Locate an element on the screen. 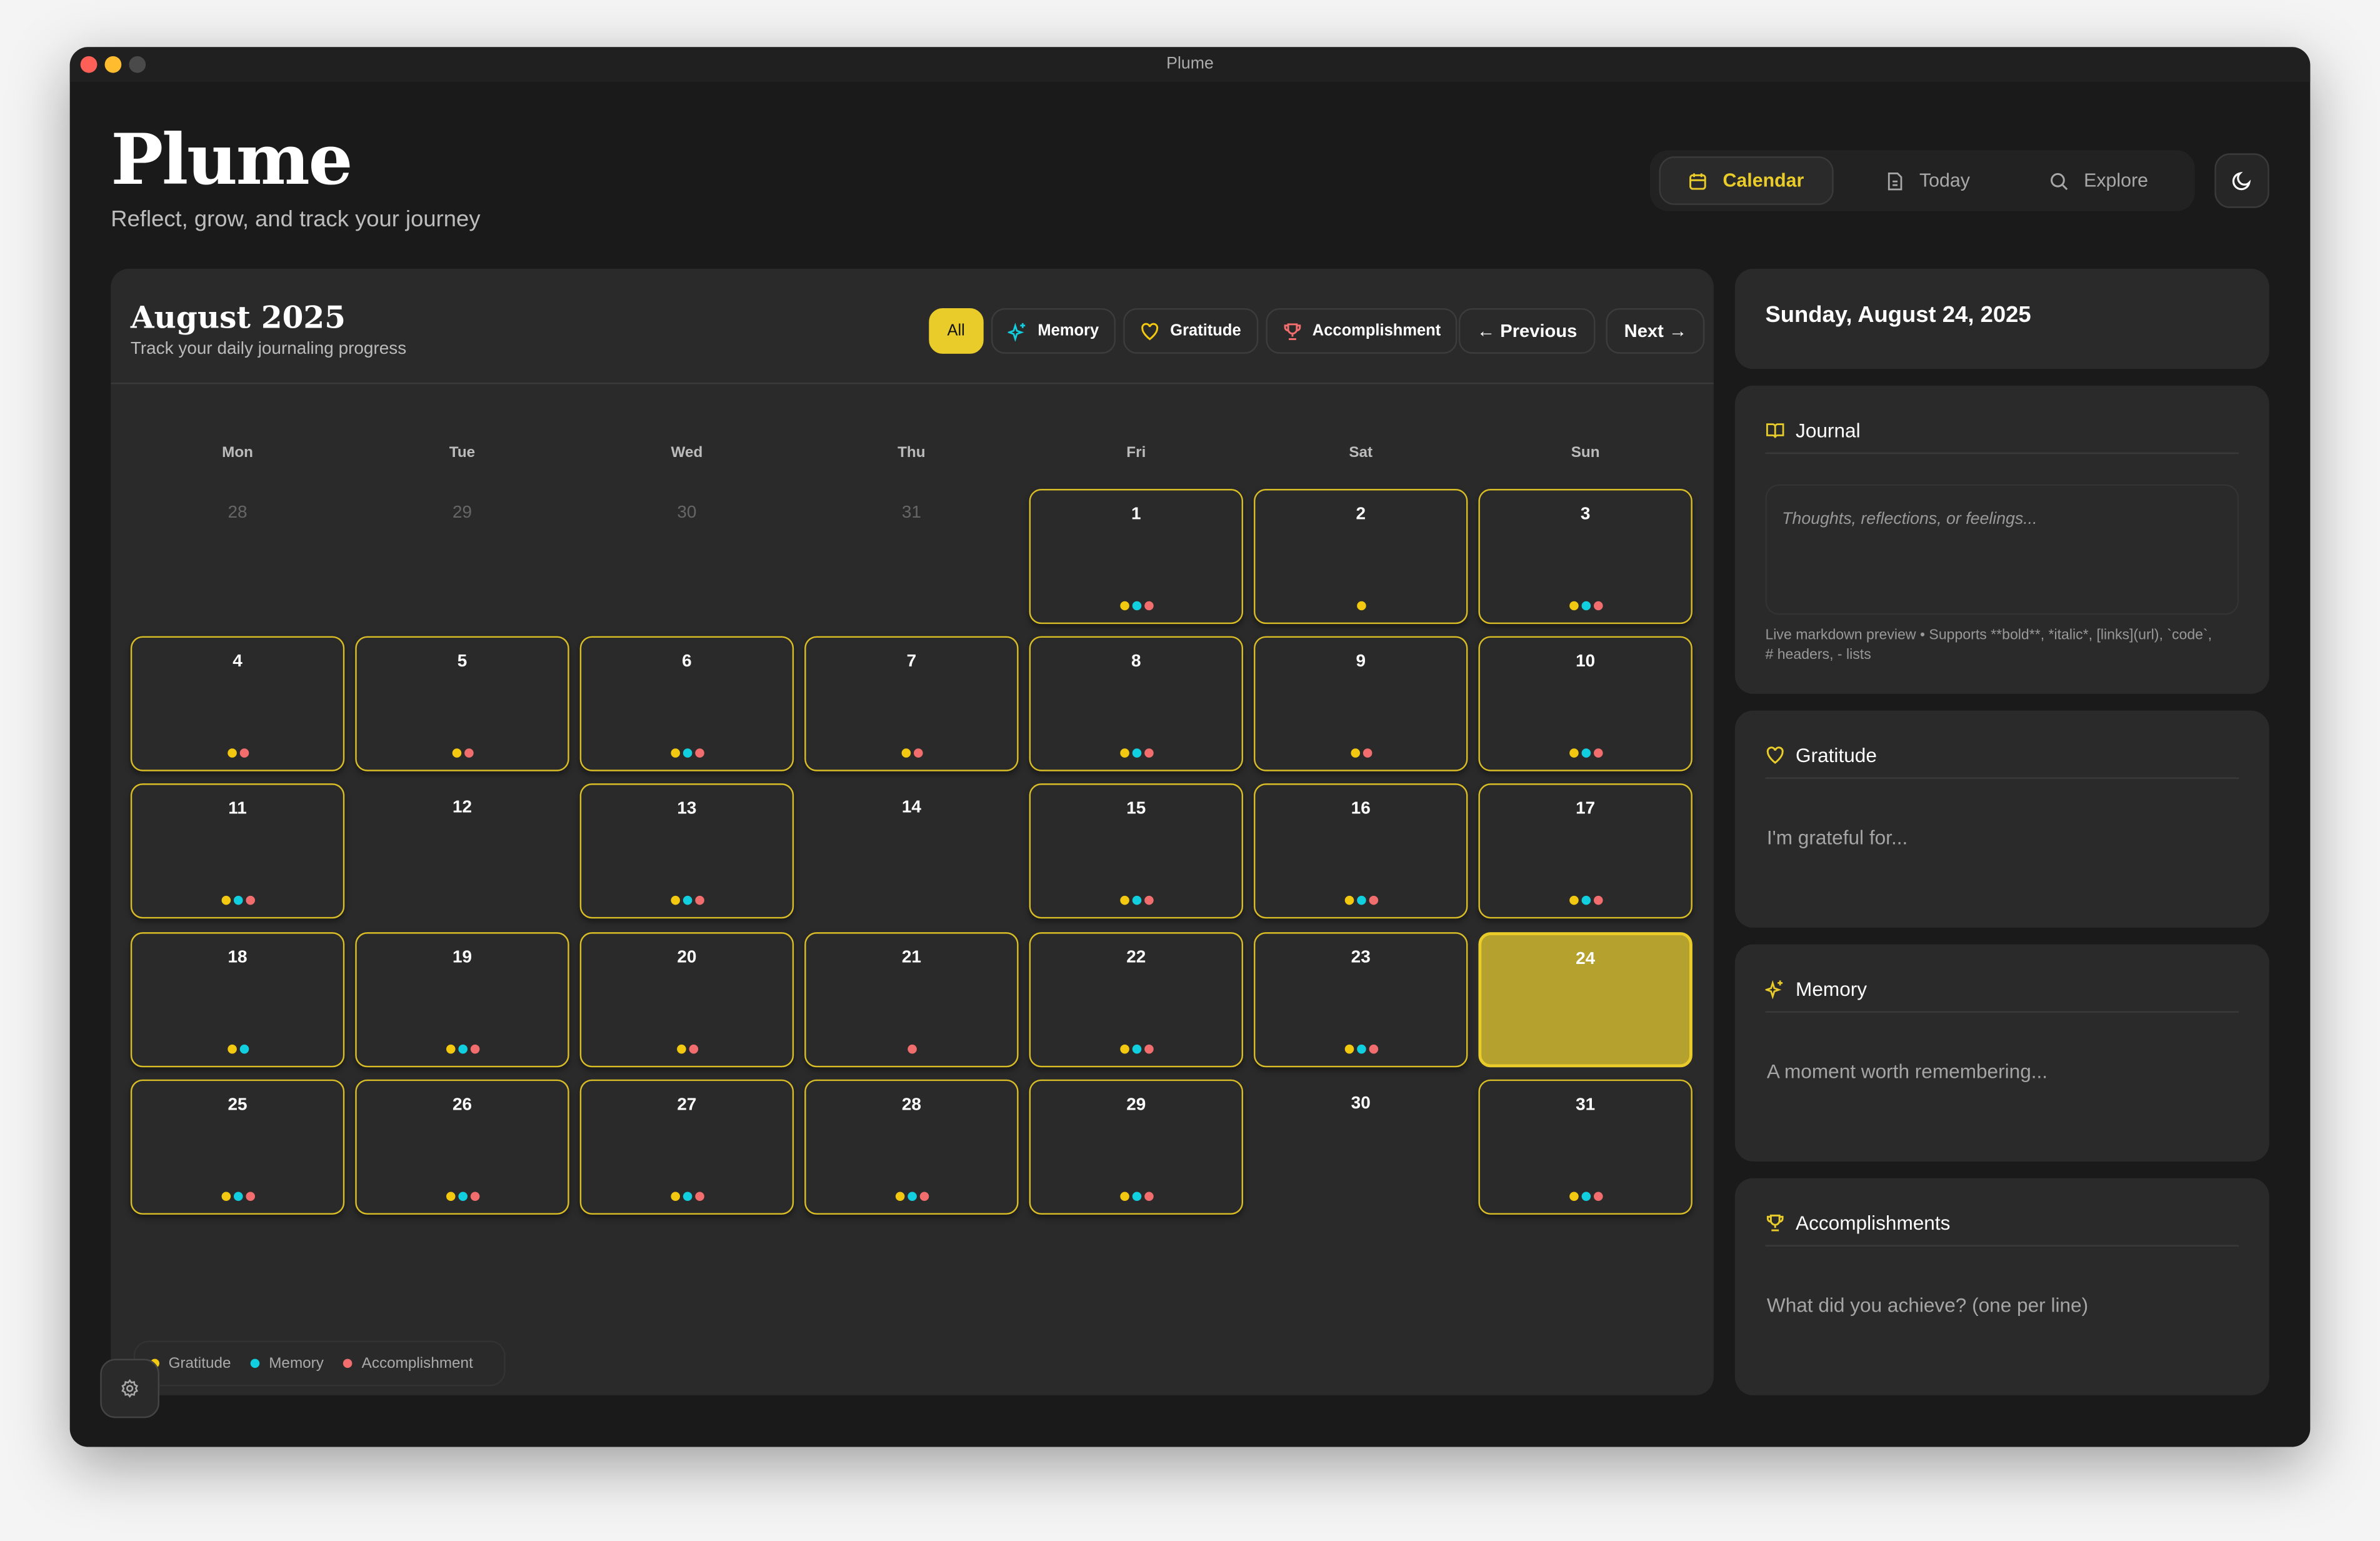 The height and width of the screenshot is (1541, 2380). weekday-header: Sun is located at coordinates (1585, 453).